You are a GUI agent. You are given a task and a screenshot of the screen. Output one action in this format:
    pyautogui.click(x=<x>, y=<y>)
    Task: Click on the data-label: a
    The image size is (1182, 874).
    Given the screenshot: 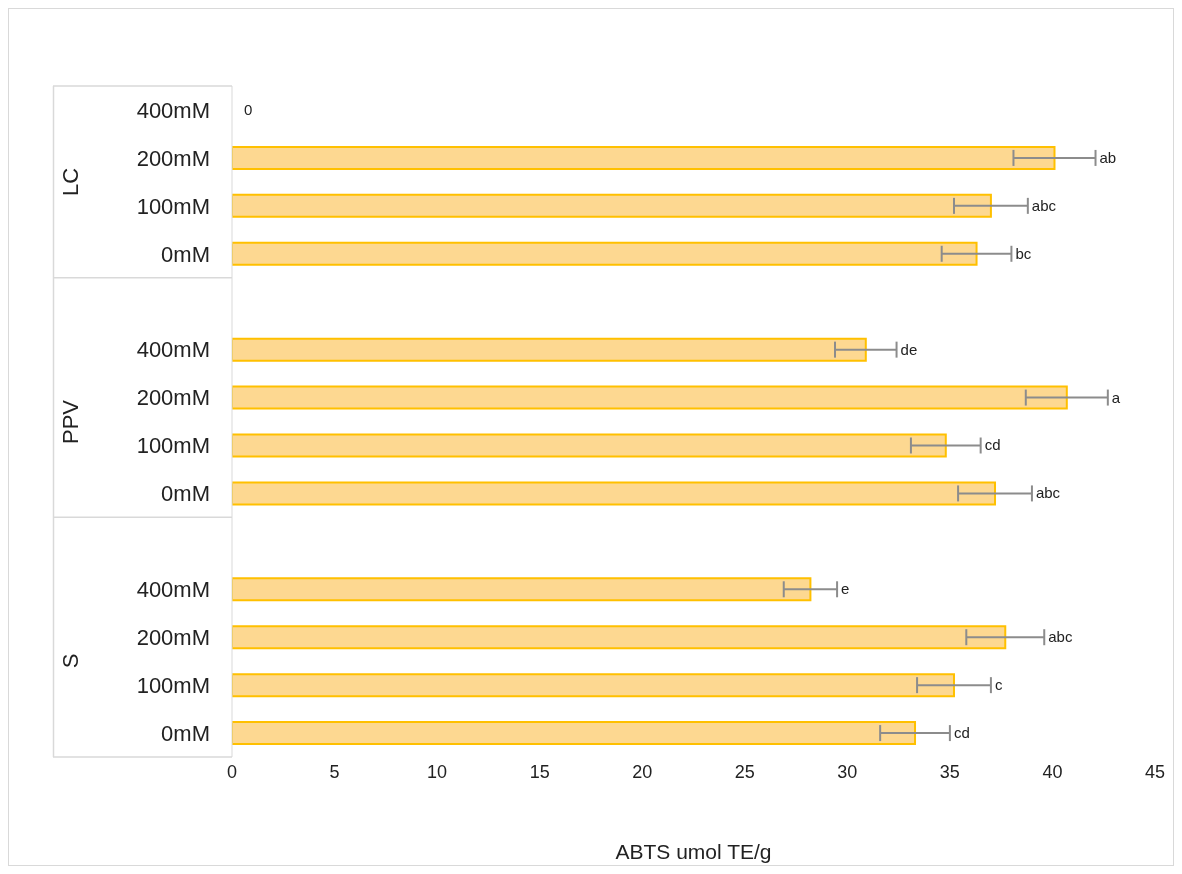 What is the action you would take?
    pyautogui.click(x=1116, y=397)
    